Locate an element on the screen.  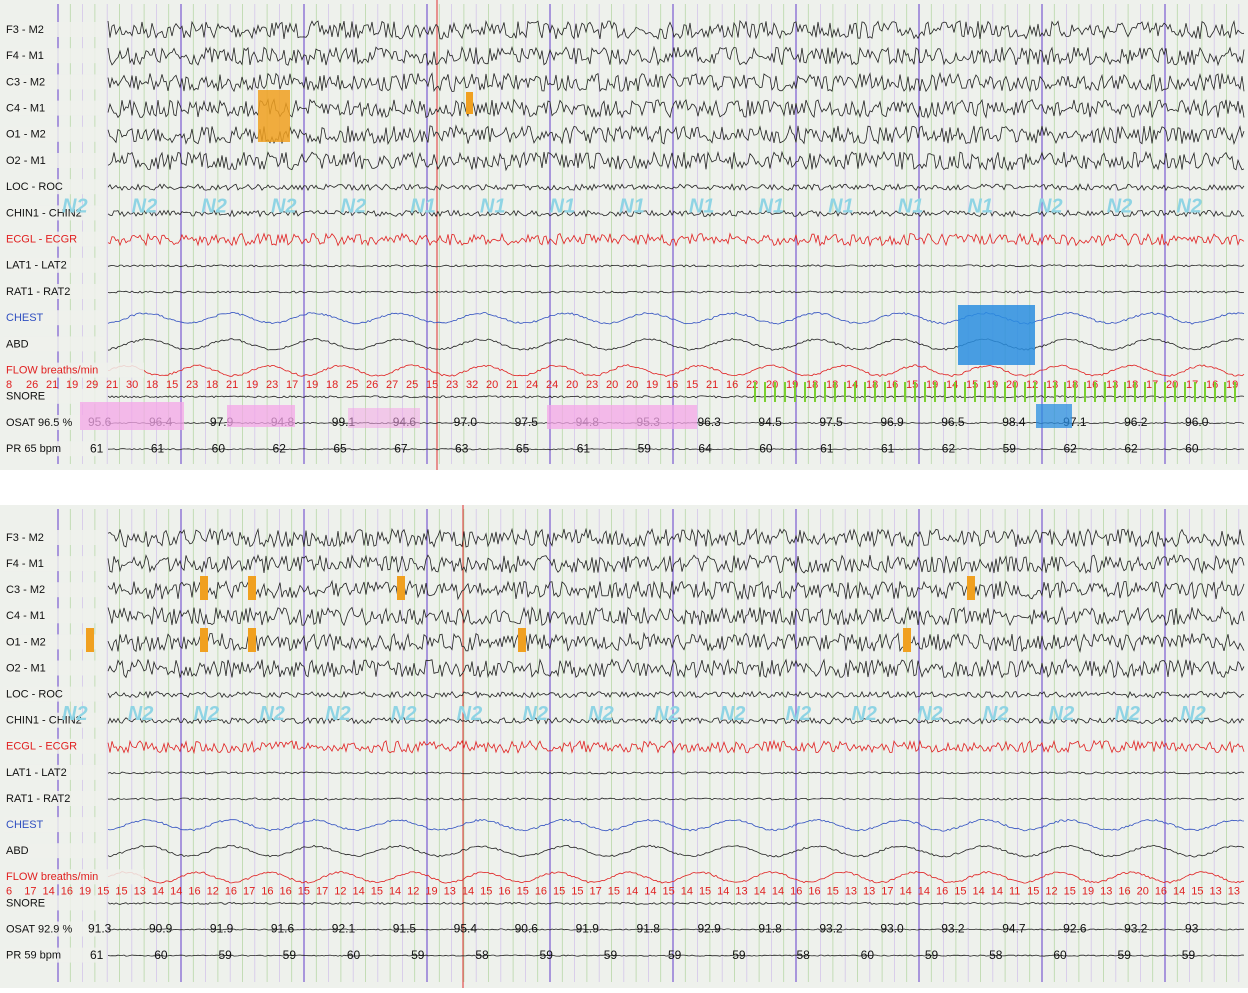
channel-label: O2 - M1 is located at coordinates (26, 668).